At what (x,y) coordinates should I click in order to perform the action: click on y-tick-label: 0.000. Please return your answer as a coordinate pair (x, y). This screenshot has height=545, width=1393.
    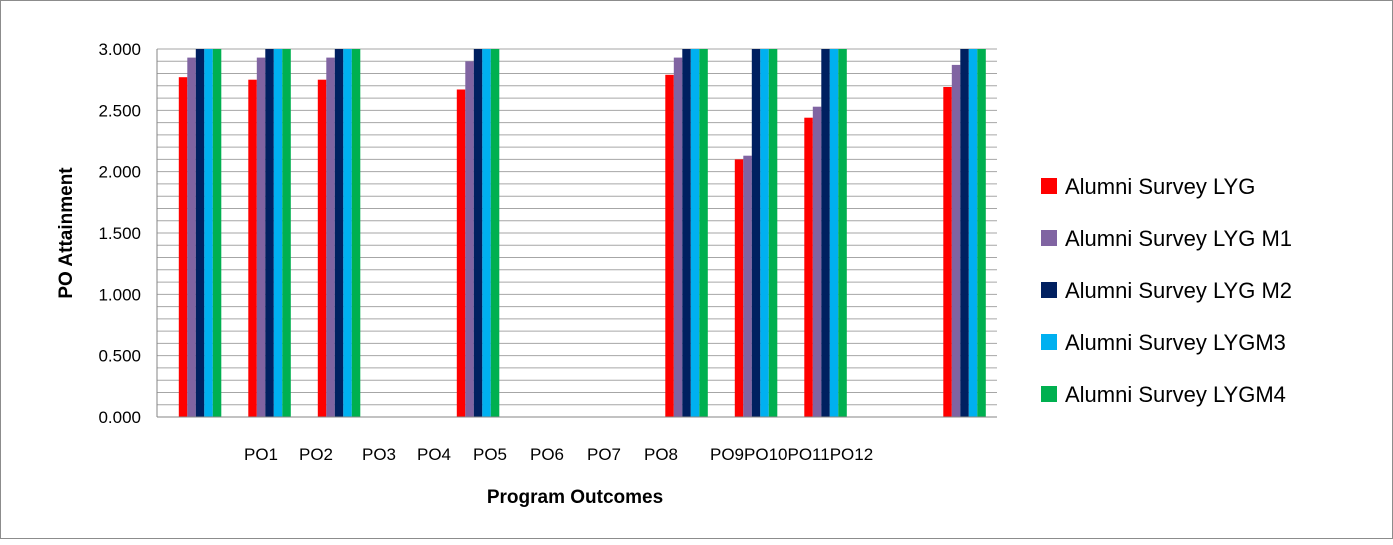
    Looking at the image, I should click on (119, 417).